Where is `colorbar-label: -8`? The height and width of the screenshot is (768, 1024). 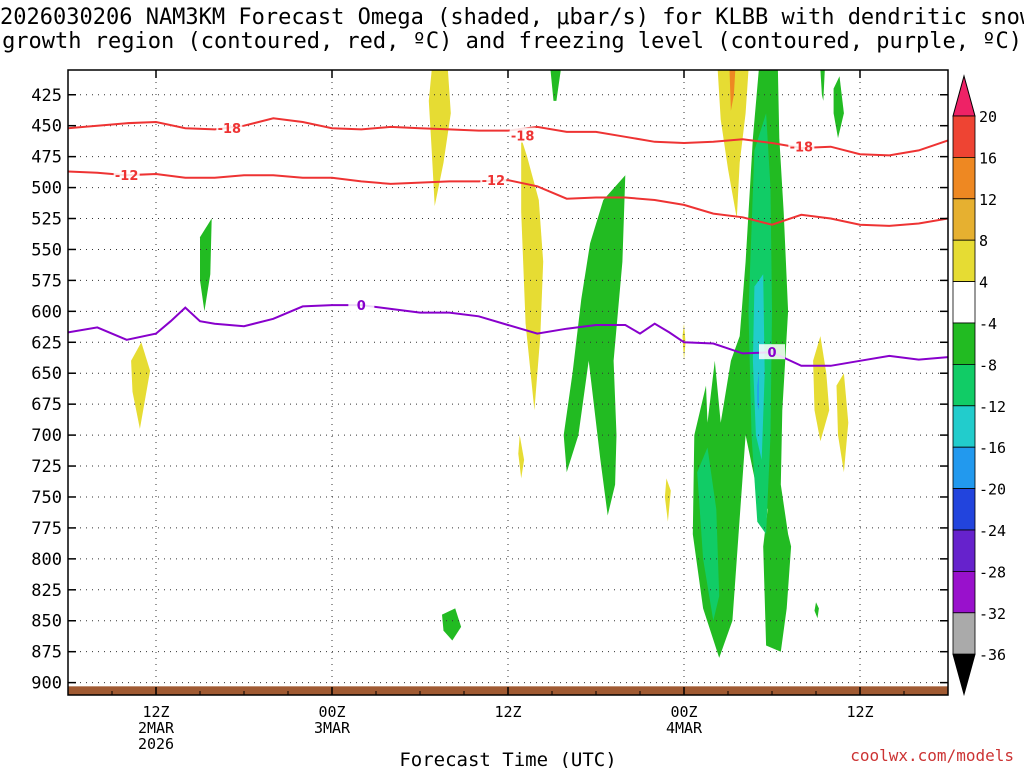 colorbar-label: -8 is located at coordinates (988, 365).